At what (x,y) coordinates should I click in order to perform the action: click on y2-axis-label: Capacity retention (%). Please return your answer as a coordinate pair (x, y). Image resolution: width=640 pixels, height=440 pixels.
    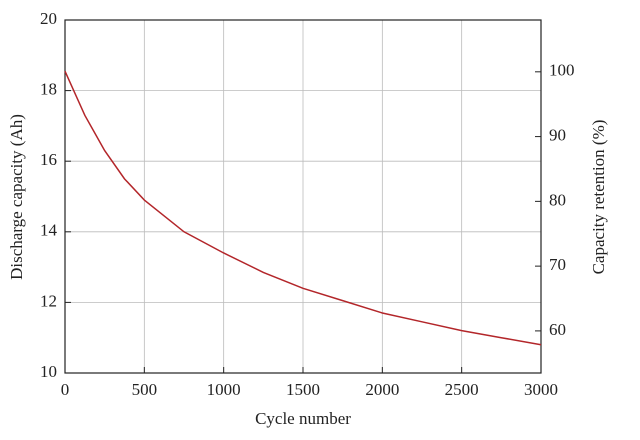
    Looking at the image, I should click on (598, 197).